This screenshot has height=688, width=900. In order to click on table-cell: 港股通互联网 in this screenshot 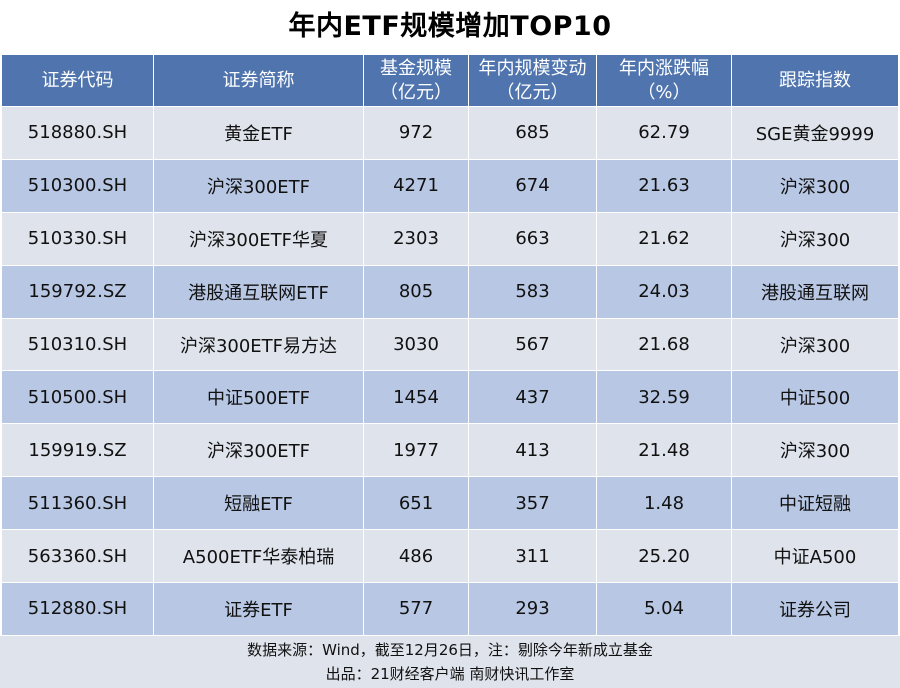, I will do `click(815, 291)`.